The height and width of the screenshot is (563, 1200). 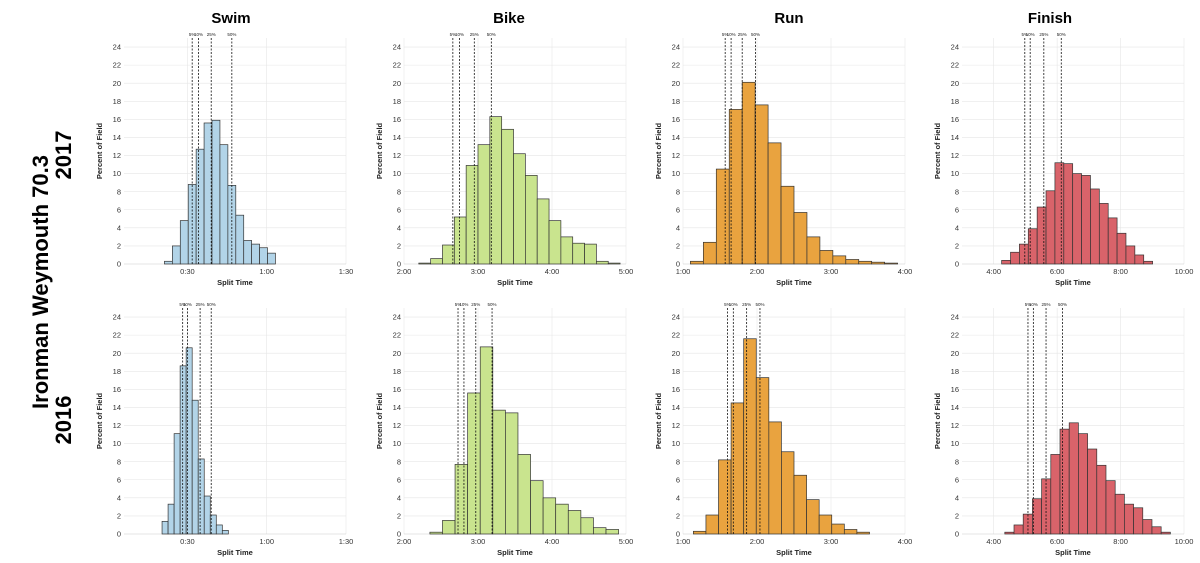 What do you see at coordinates (187, 541) in the screenshot?
I see `x-tick-label: 0:30` at bounding box center [187, 541].